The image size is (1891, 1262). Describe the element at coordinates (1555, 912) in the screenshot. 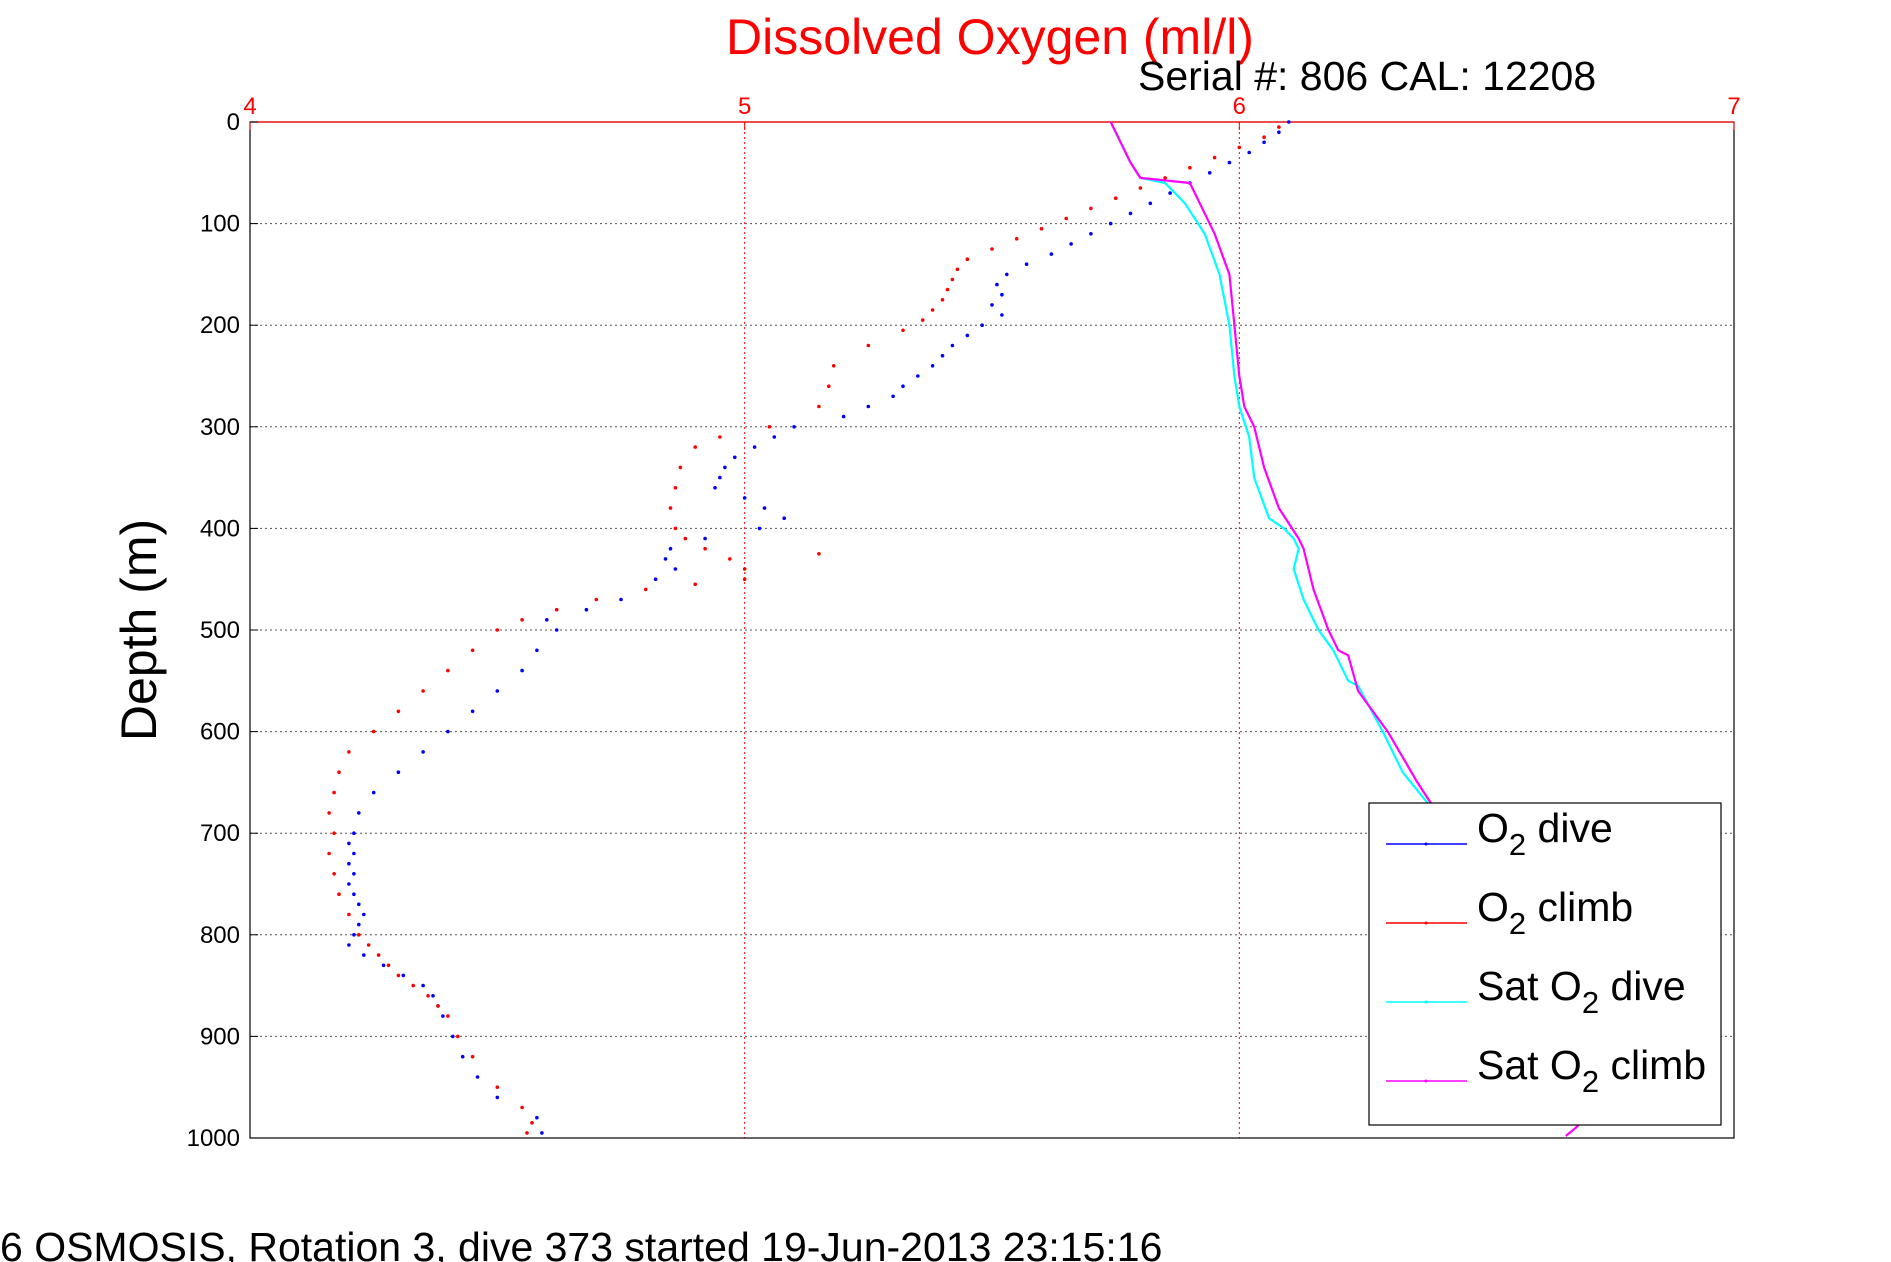

I see `legend-label: O2 climb` at that location.